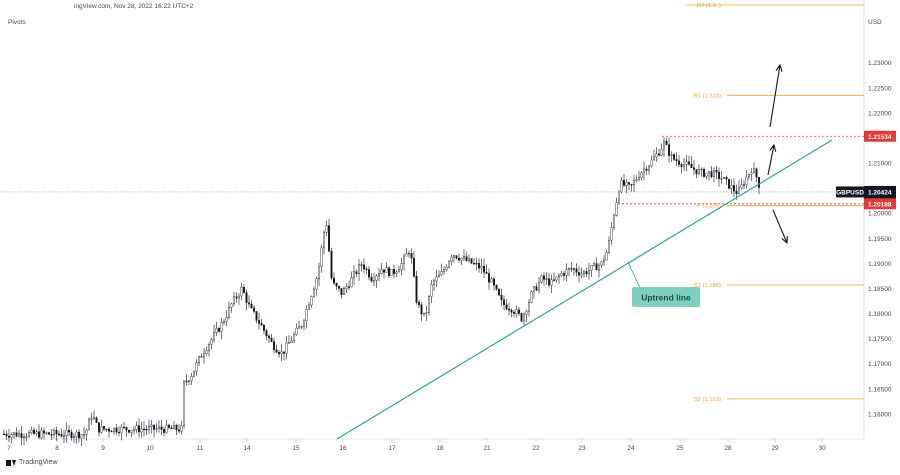 Image resolution: width=900 pixels, height=475 pixels. What do you see at coordinates (880, 264) in the screenshot?
I see `price-tick-label: 1.19000` at bounding box center [880, 264].